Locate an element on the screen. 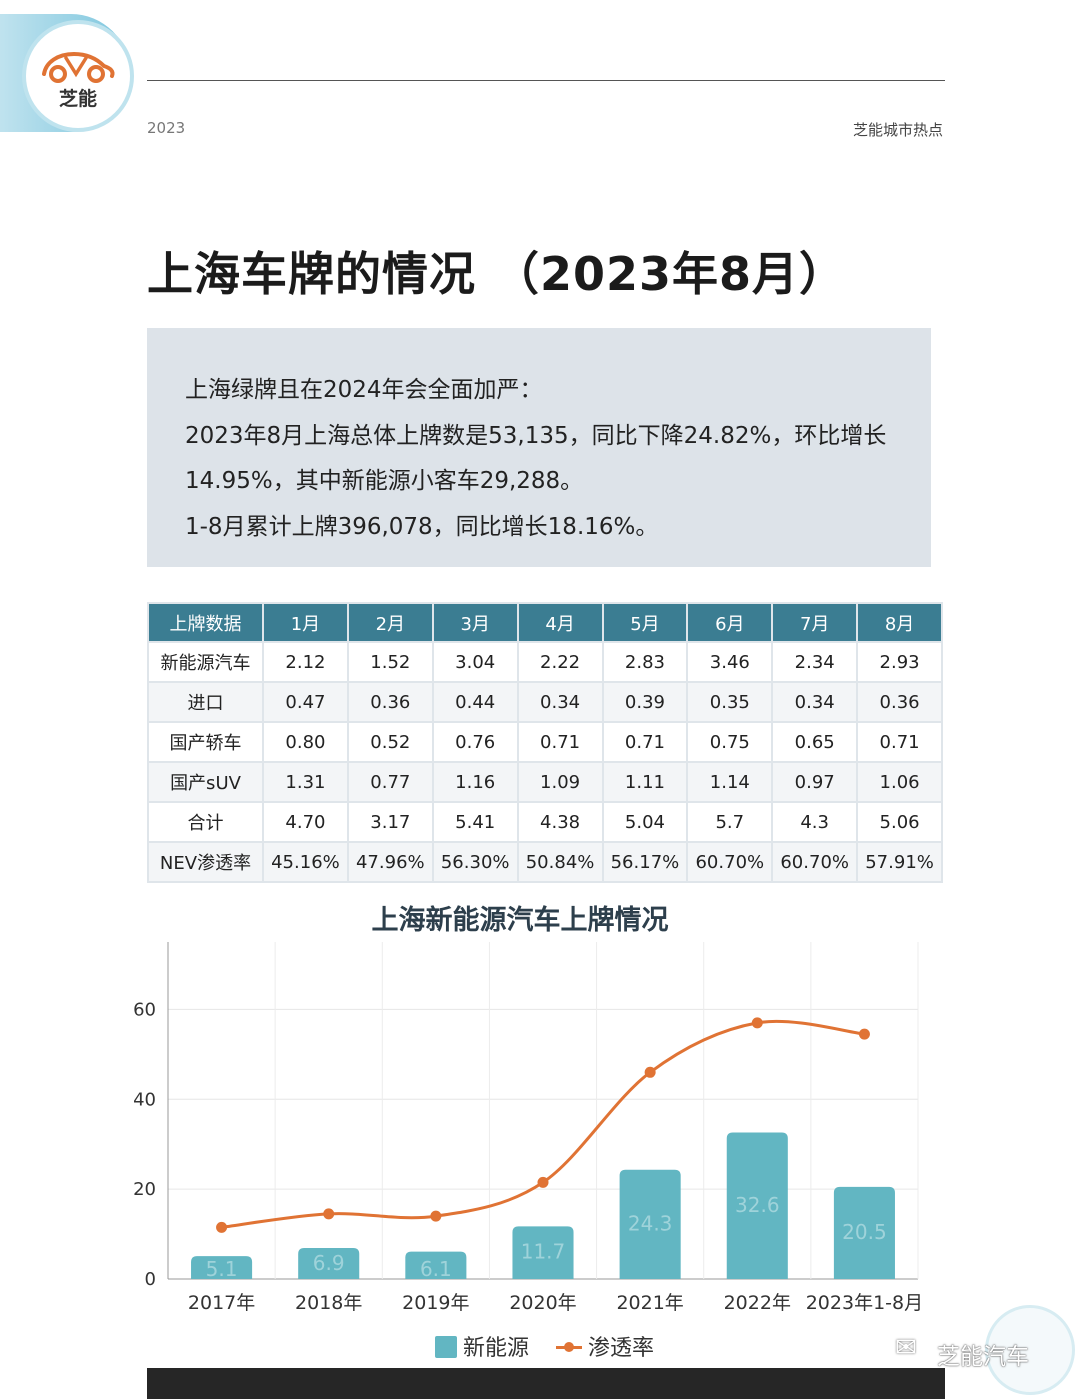 The width and height of the screenshot is (1080, 1399). summary-line: 2023年8月上海总体上牌数是53,135，同比下降24.82%，环比增长 is located at coordinates (536, 435).